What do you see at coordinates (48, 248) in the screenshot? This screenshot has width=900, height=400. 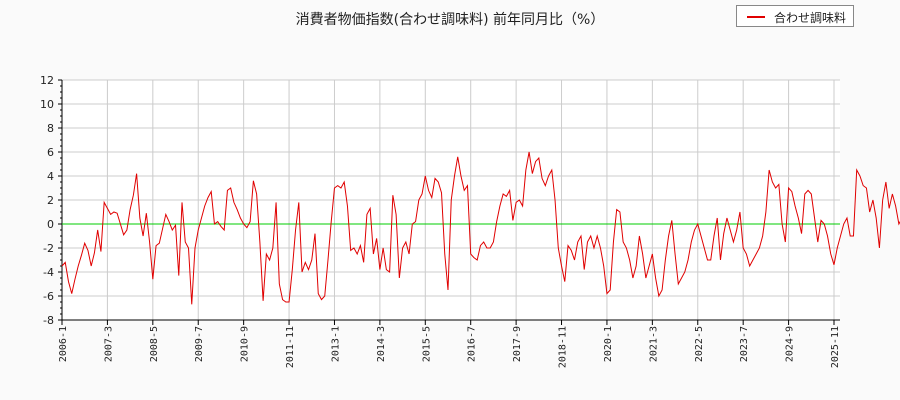 I see `y-tick-label: -2` at bounding box center [48, 248].